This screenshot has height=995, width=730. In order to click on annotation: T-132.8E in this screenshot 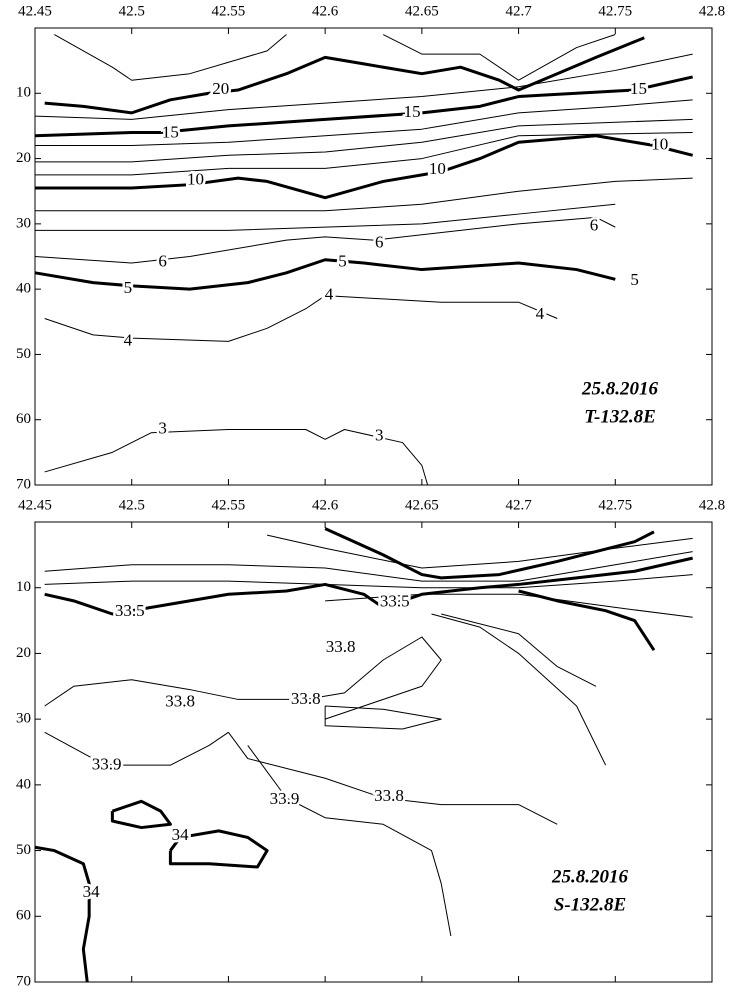, I will do `click(620, 416)`.